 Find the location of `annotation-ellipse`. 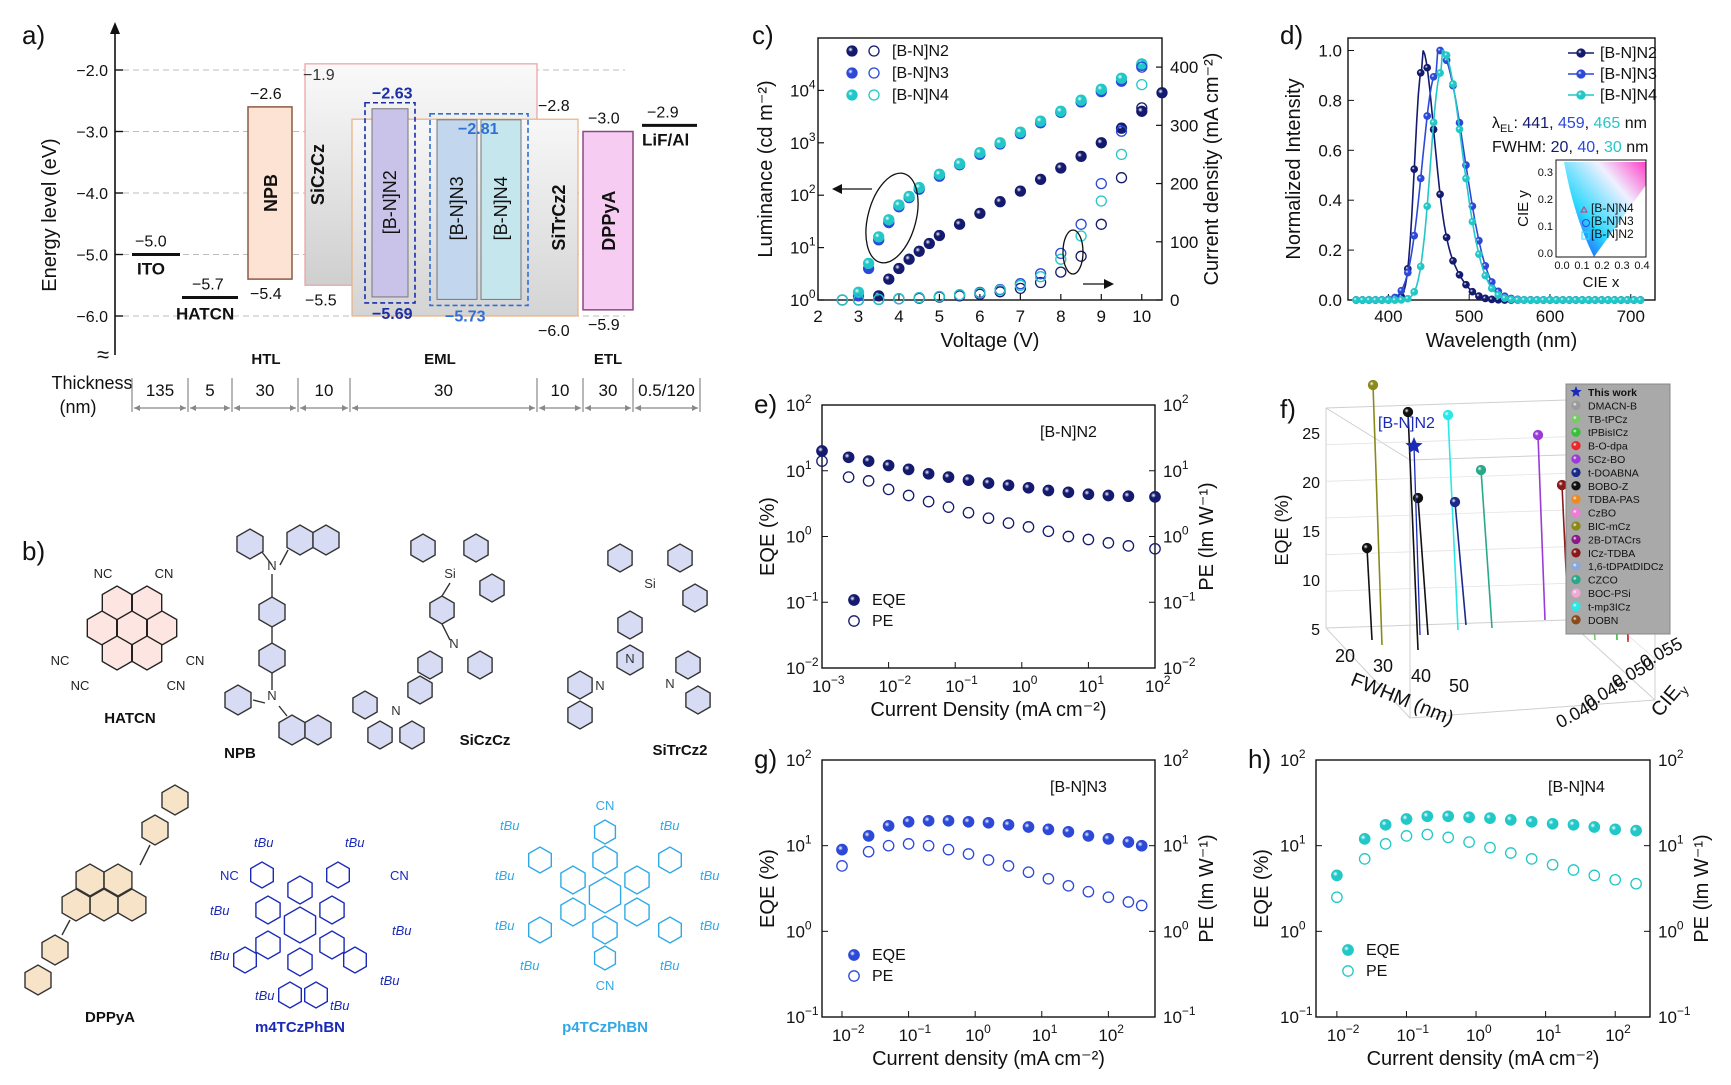

annotation-ellipse is located at coordinates (1073, 252).